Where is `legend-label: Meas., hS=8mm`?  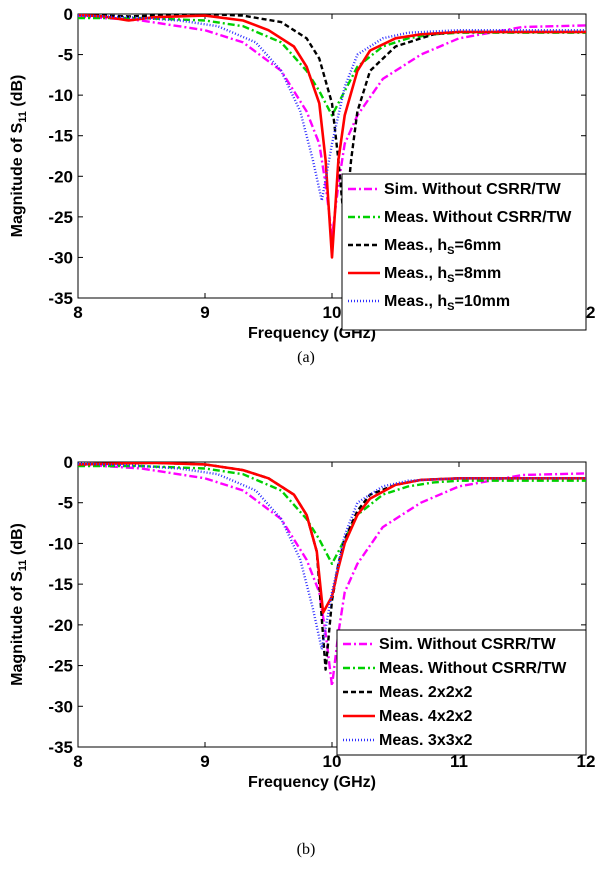 legend-label: Meas., hS=8mm is located at coordinates (442, 275).